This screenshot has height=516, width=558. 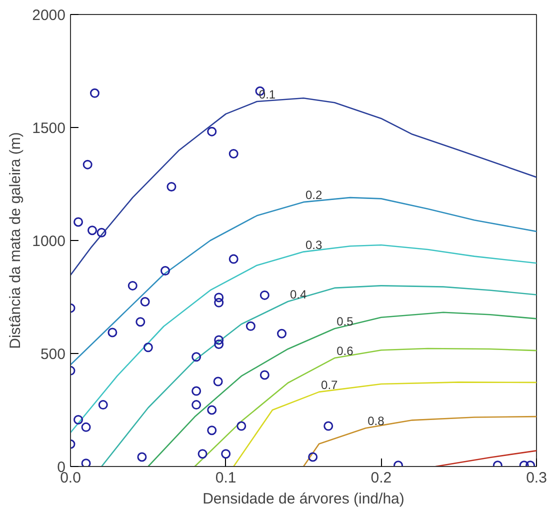 I want to click on series-label: 0.5, so click(x=345, y=321).